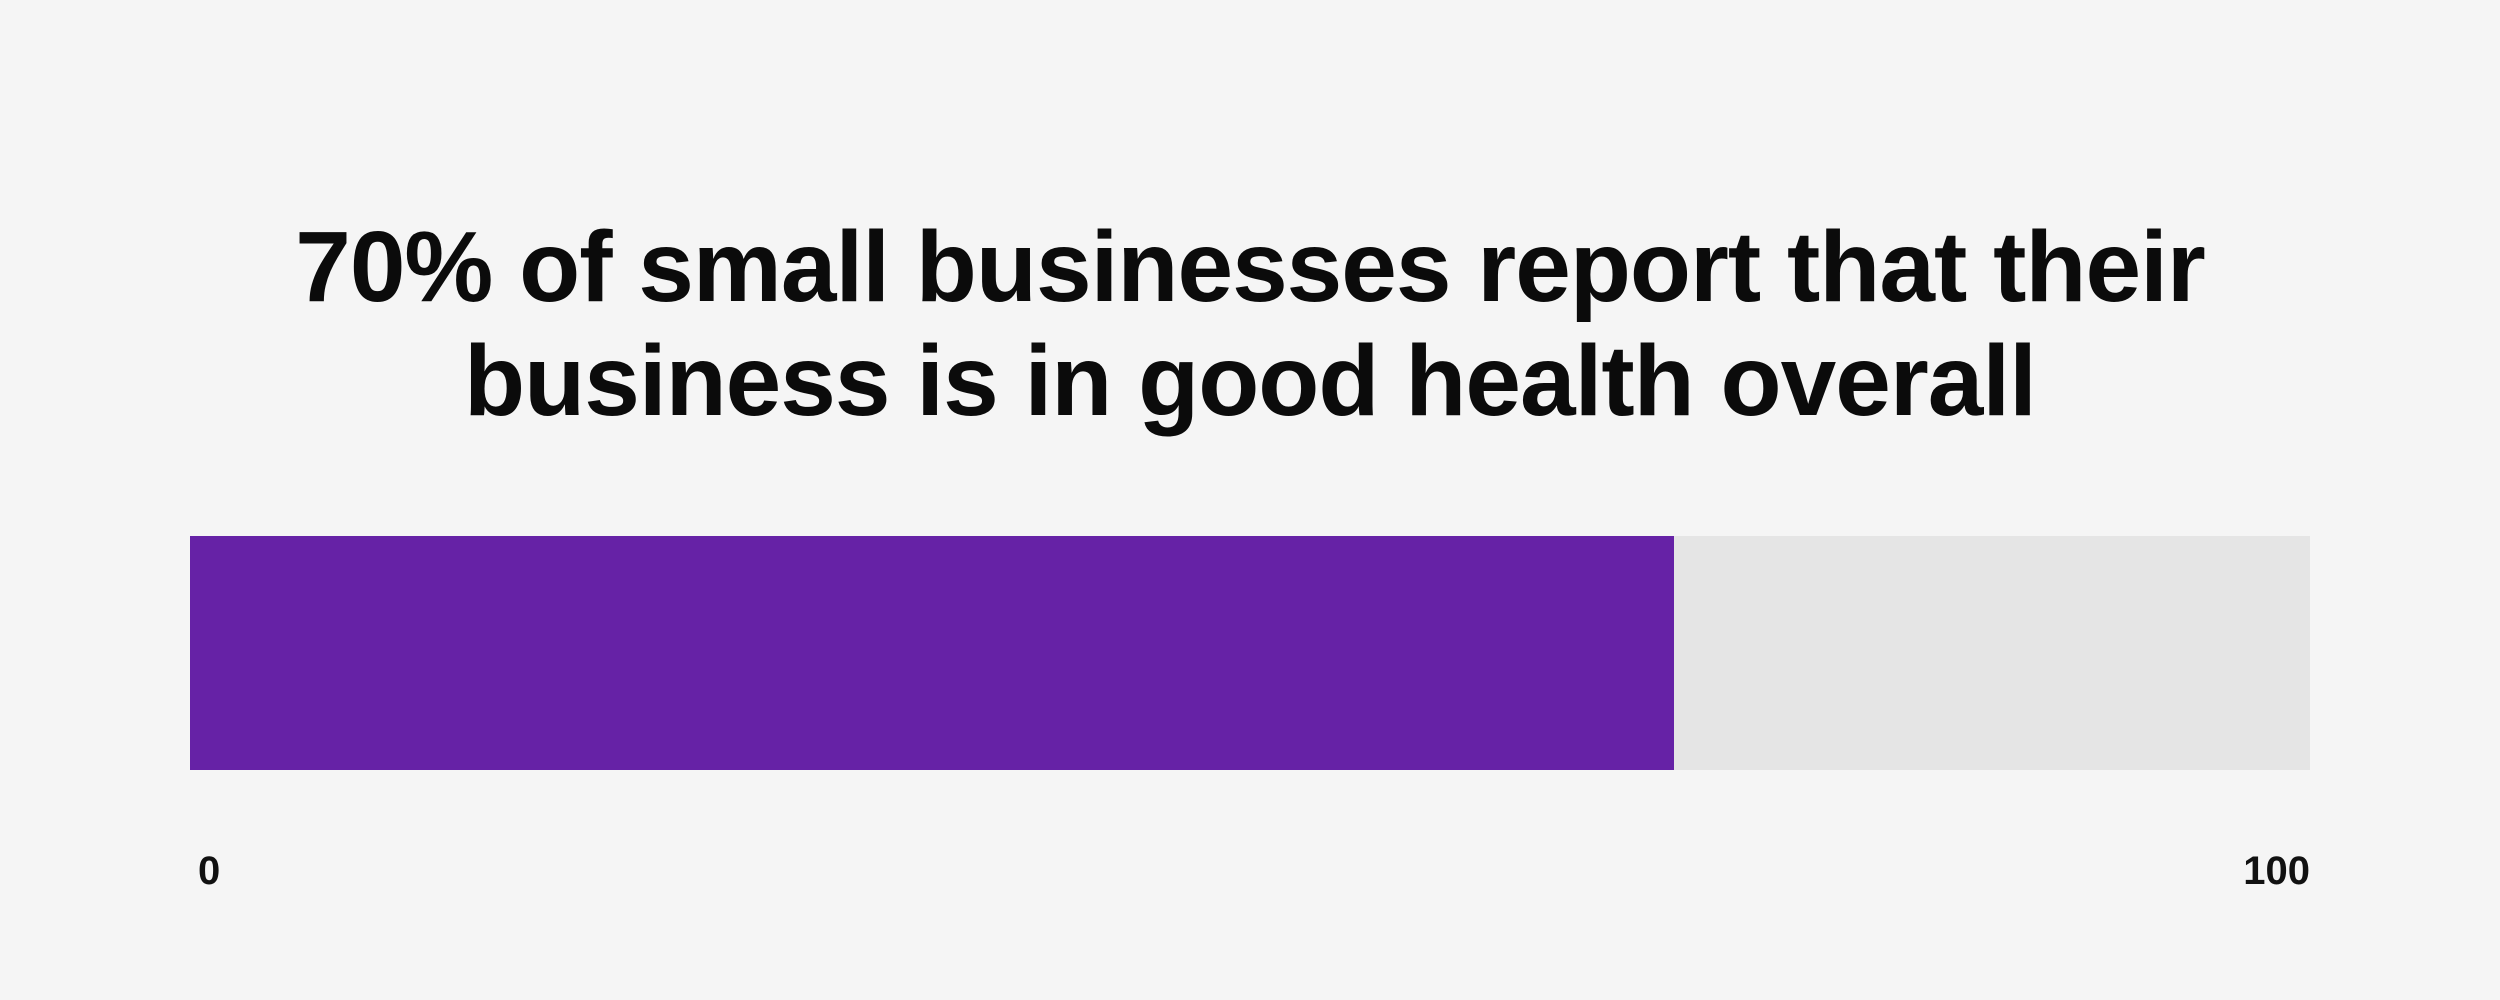  Describe the element at coordinates (2276, 871) in the screenshot. I see `axis-max-label: 100` at that location.